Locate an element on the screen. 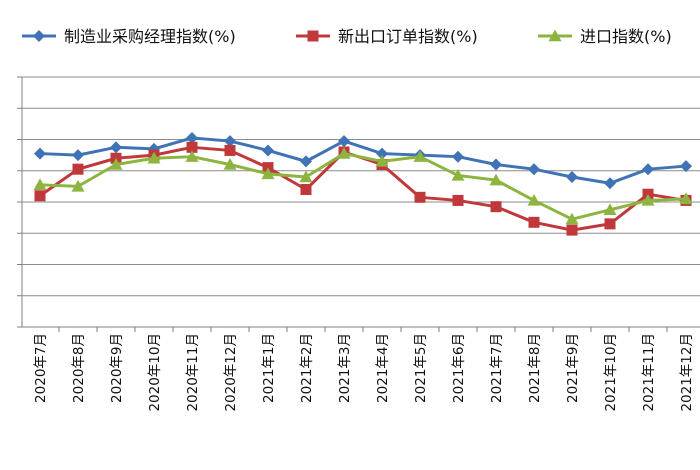 This screenshot has height=470, width=700. chart-legend: 制造业采购经理指数(%) 新出口订单指数(%) 进口指数(%) is located at coordinates (347, 36).